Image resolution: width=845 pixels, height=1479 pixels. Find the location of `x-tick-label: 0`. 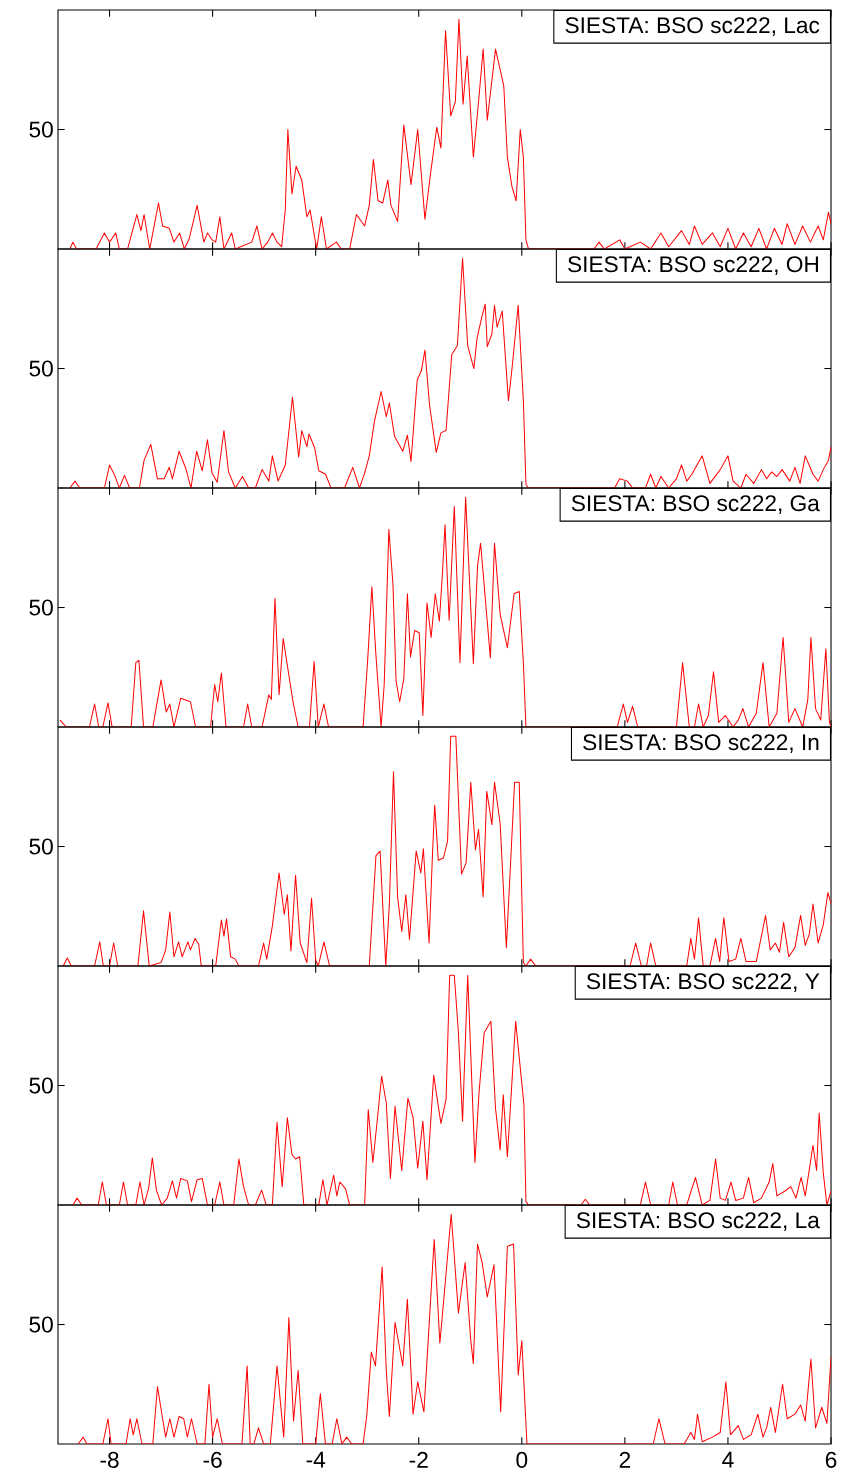

x-tick-label: 0 is located at coordinates (522, 1459).